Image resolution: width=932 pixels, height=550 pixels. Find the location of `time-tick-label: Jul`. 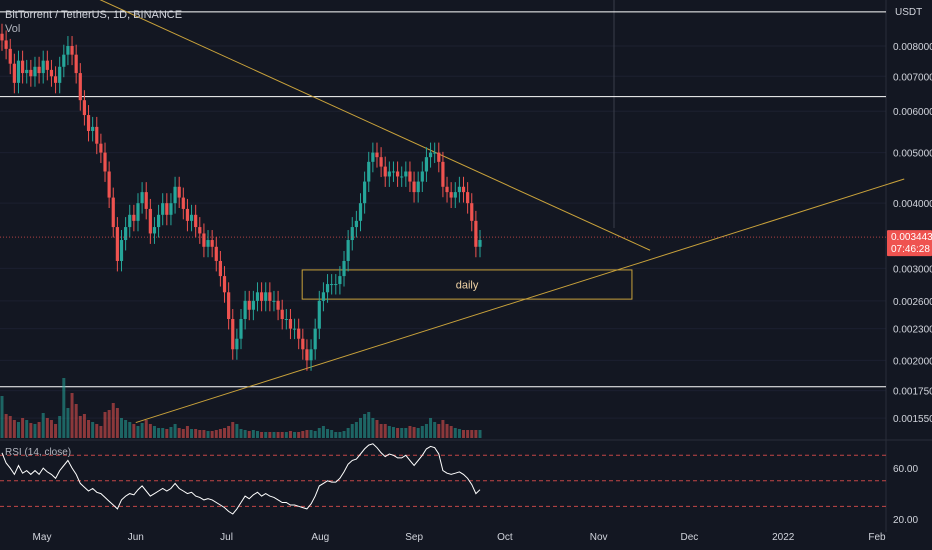

time-tick-label: Jul is located at coordinates (226, 537).